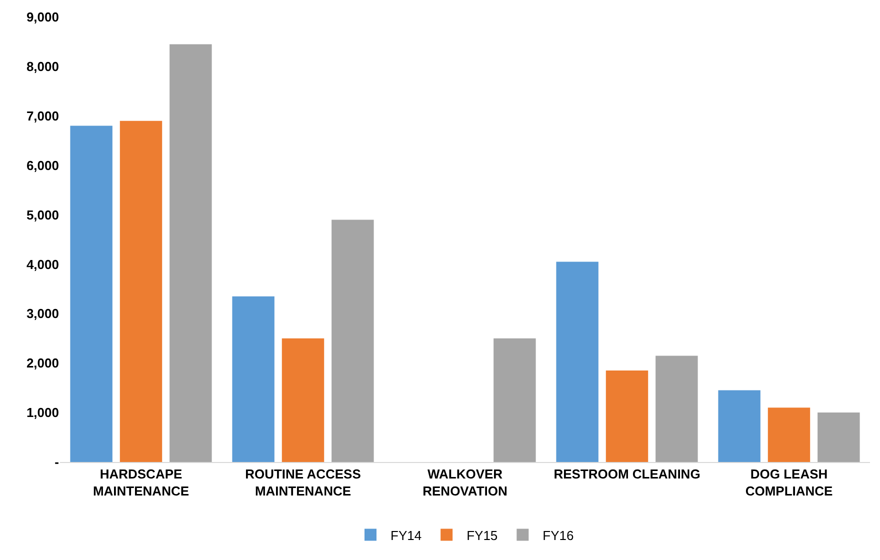 The image size is (880, 560). What do you see at coordinates (141, 482) in the screenshot?
I see `x-tick-label: HARDSCAPE MAINTENANCE` at bounding box center [141, 482].